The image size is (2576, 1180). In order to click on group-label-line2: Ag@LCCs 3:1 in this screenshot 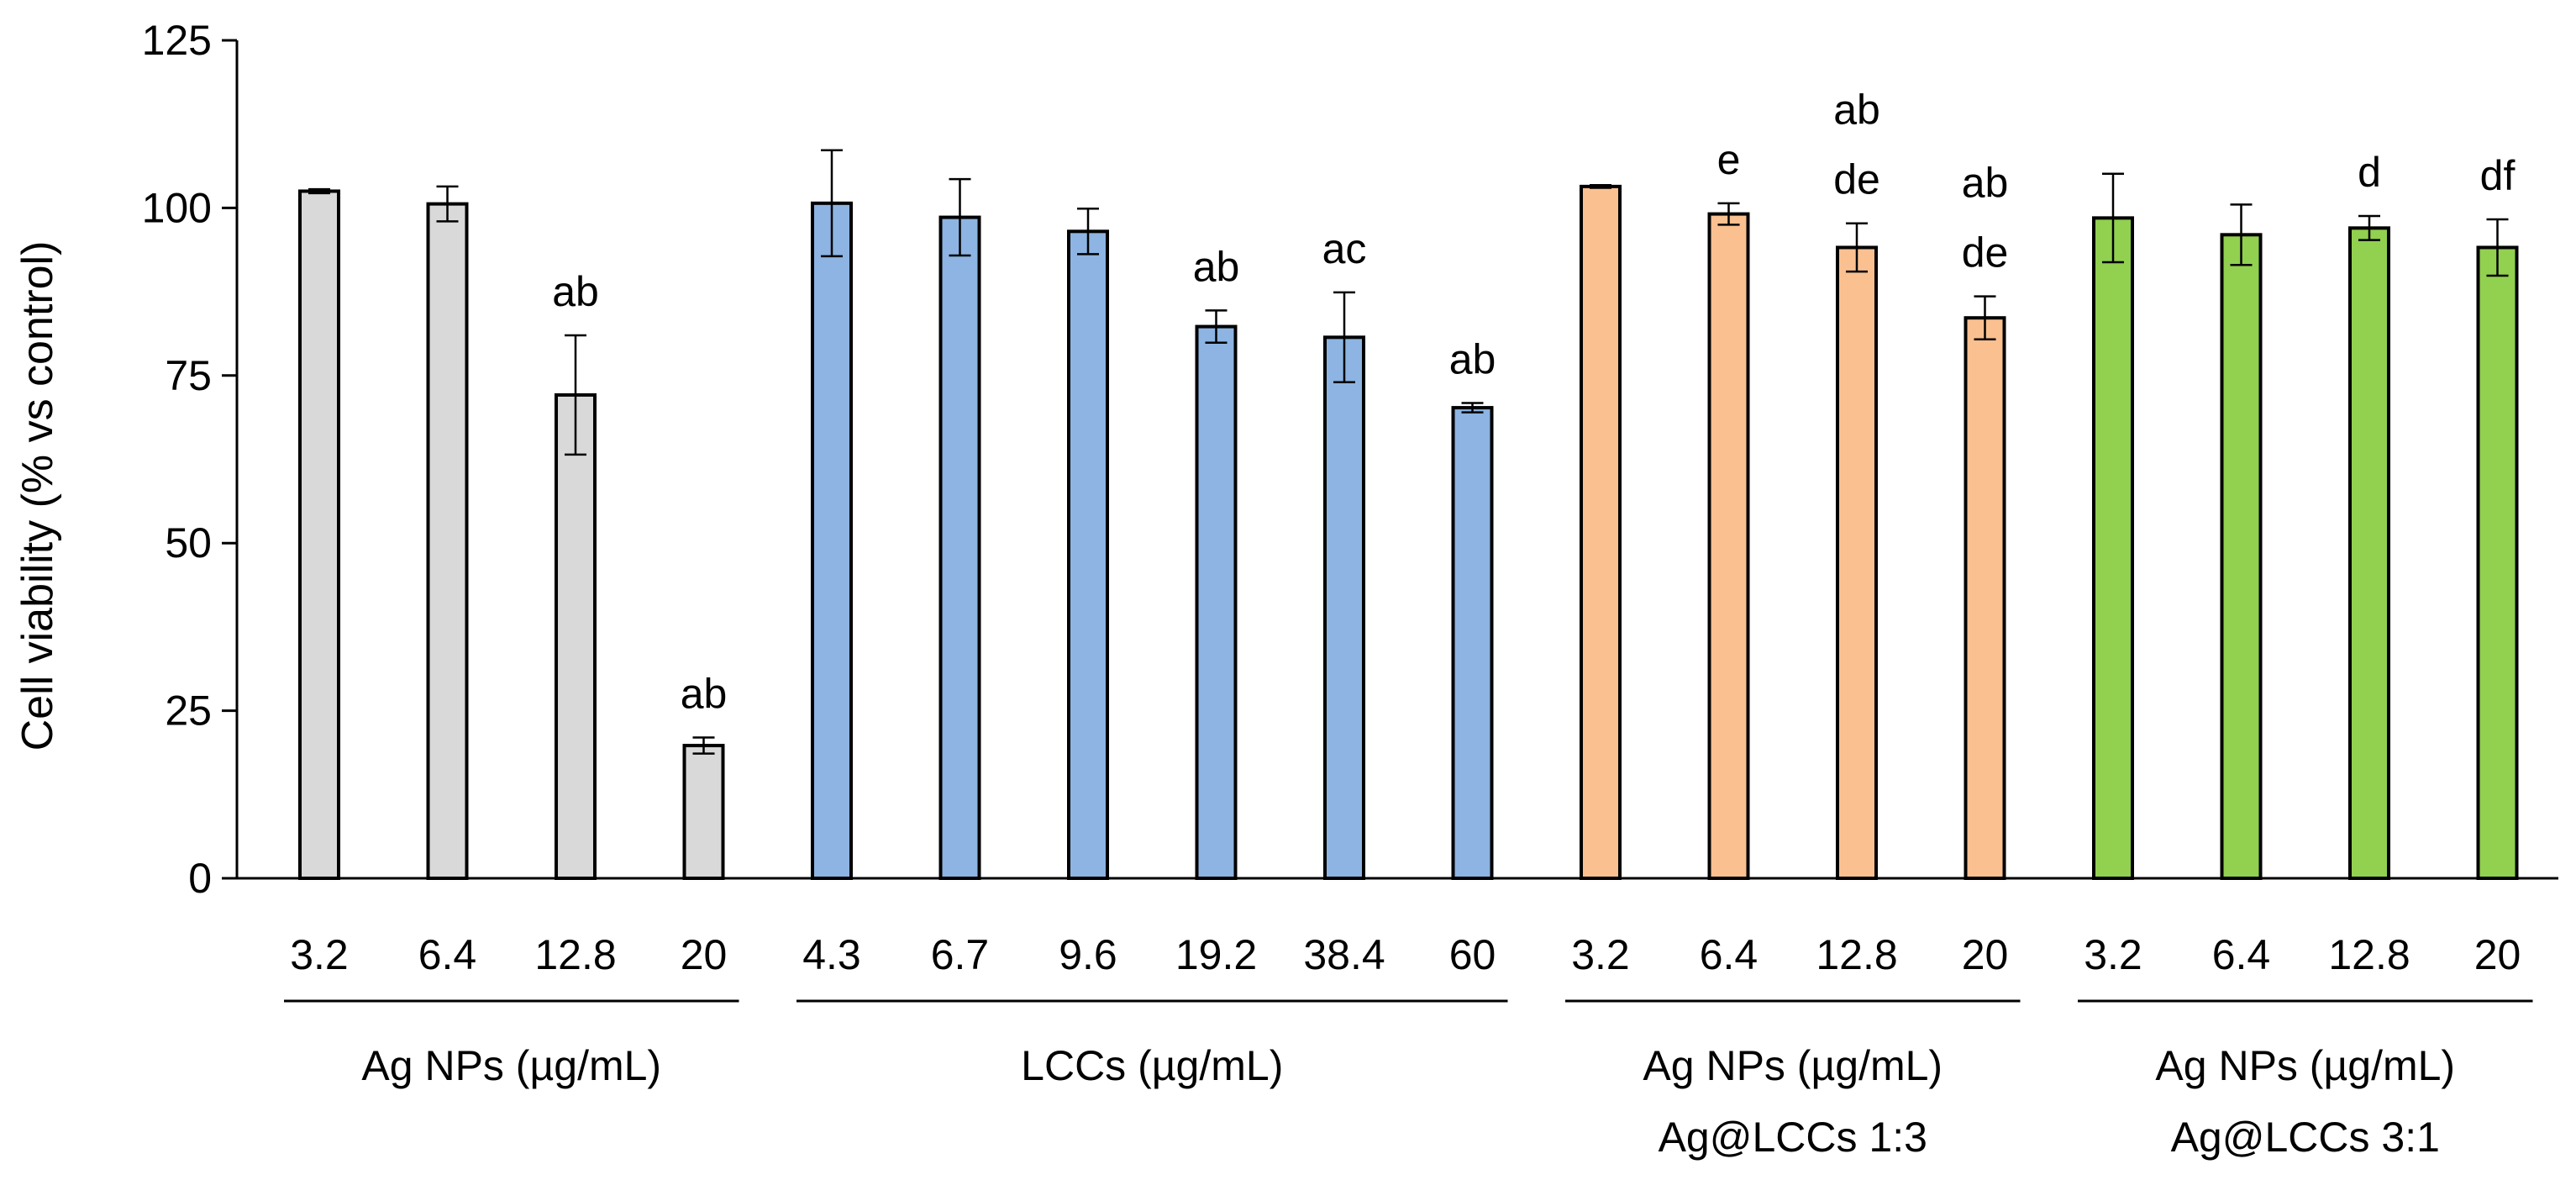, I will do `click(2305, 1137)`.